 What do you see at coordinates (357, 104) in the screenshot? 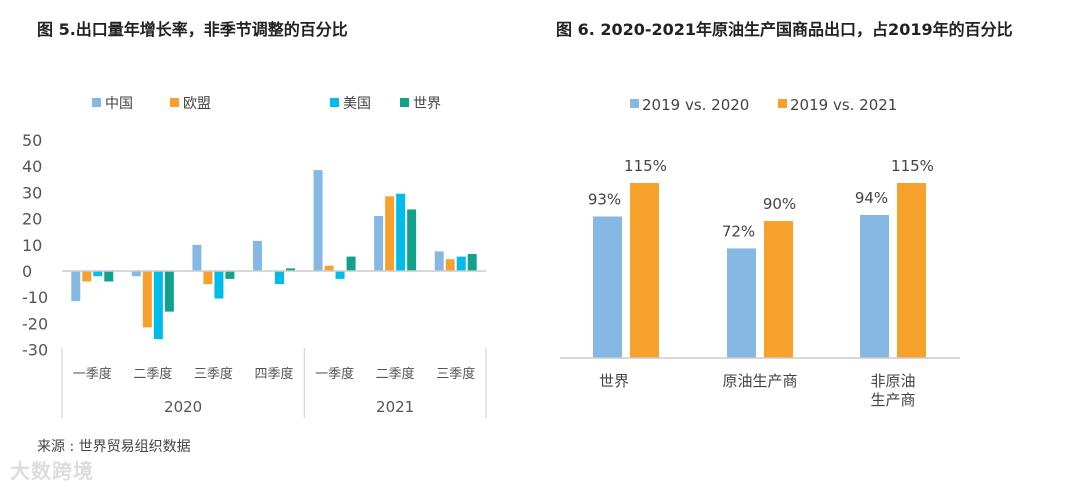
I see `legend-label-2: 美国` at bounding box center [357, 104].